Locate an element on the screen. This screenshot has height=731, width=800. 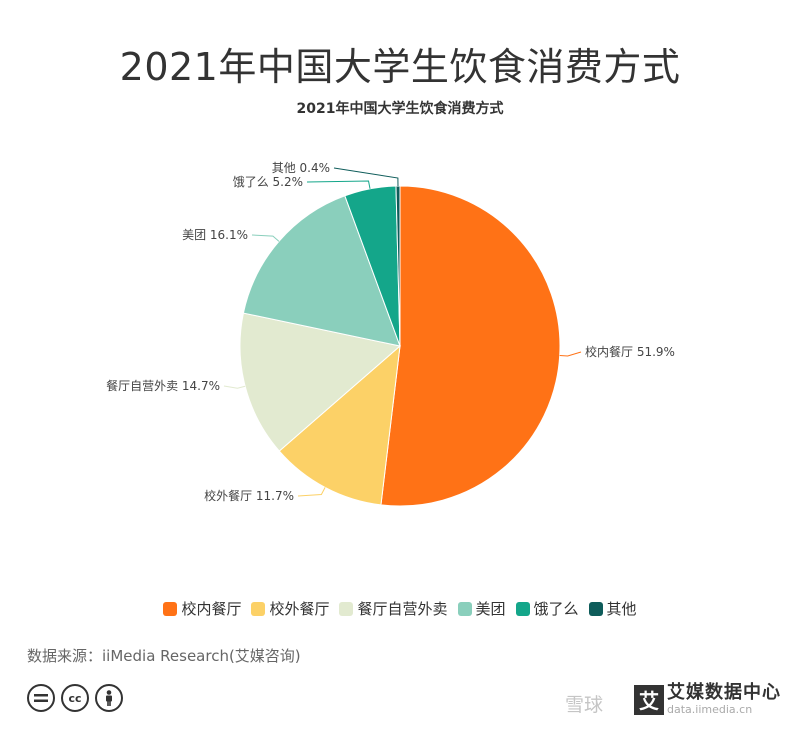
legend-label: 饿了么 is located at coordinates (556, 609).